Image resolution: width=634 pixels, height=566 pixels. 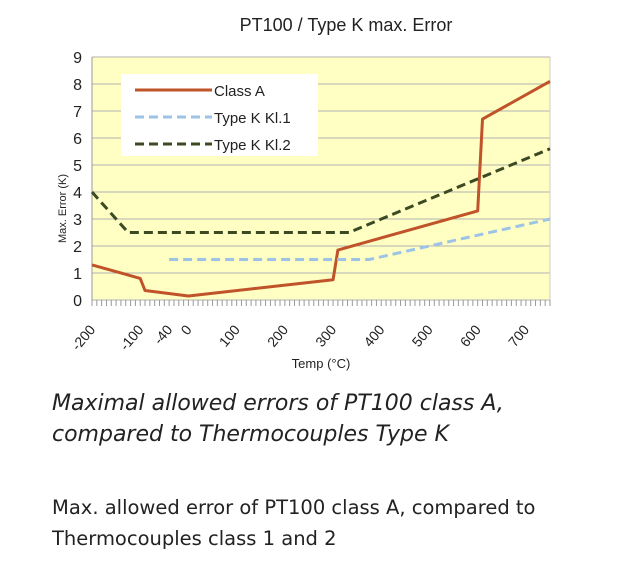 I want to click on legend-box, so click(x=219, y=115).